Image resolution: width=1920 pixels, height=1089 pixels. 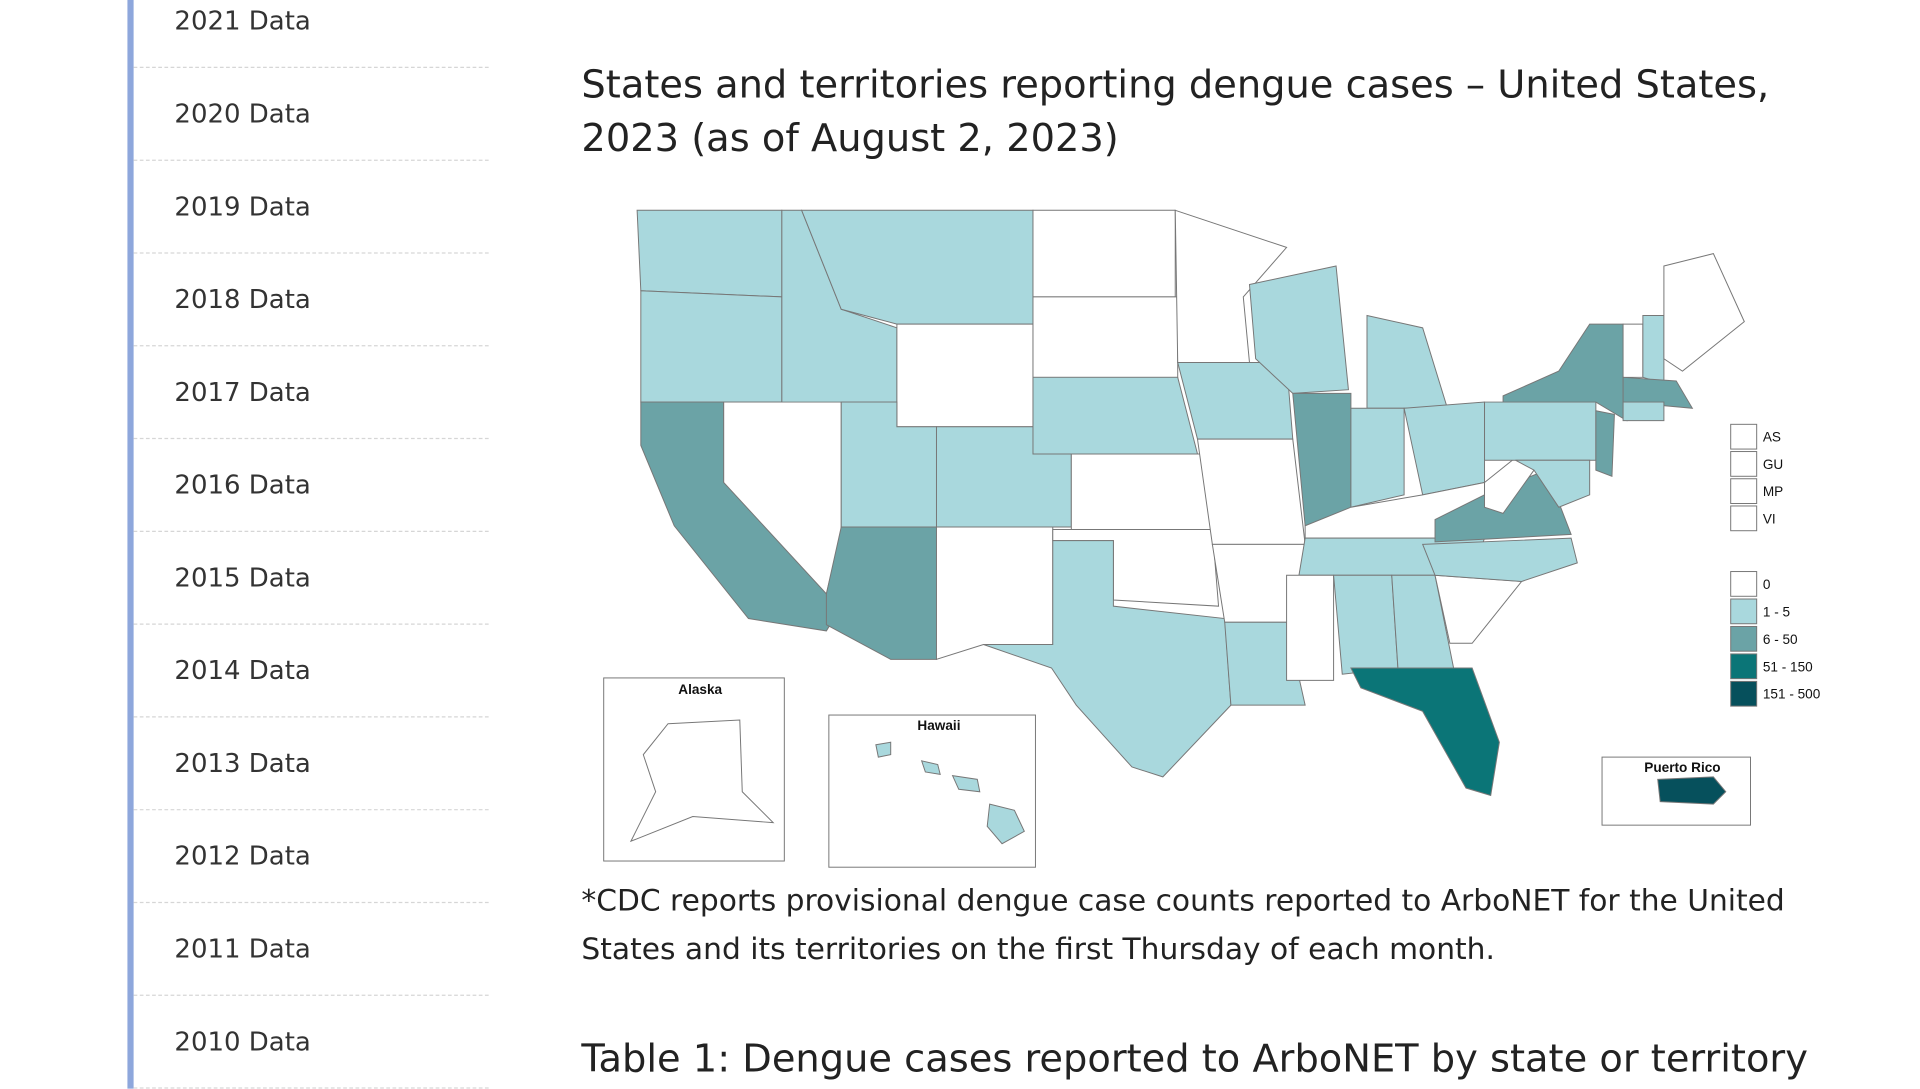 What do you see at coordinates (1682, 767) in the screenshot?
I see `inset-label: Puerto Rico` at bounding box center [1682, 767].